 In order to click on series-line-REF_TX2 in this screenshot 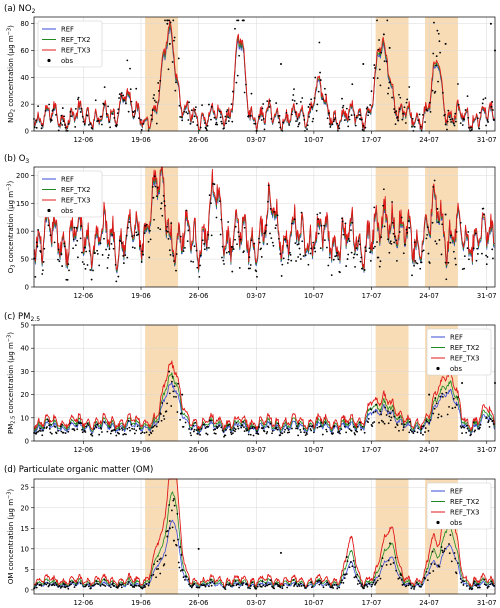, I will do `click(264, 402)`.